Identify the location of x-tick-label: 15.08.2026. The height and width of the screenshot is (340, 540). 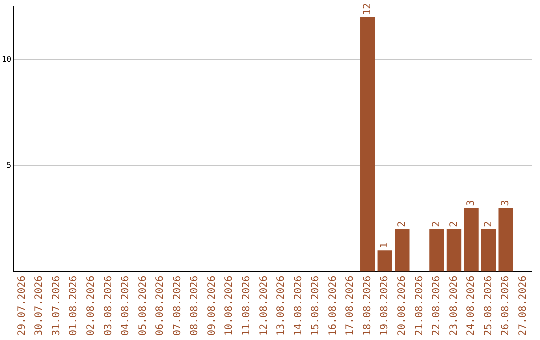
(316, 306).